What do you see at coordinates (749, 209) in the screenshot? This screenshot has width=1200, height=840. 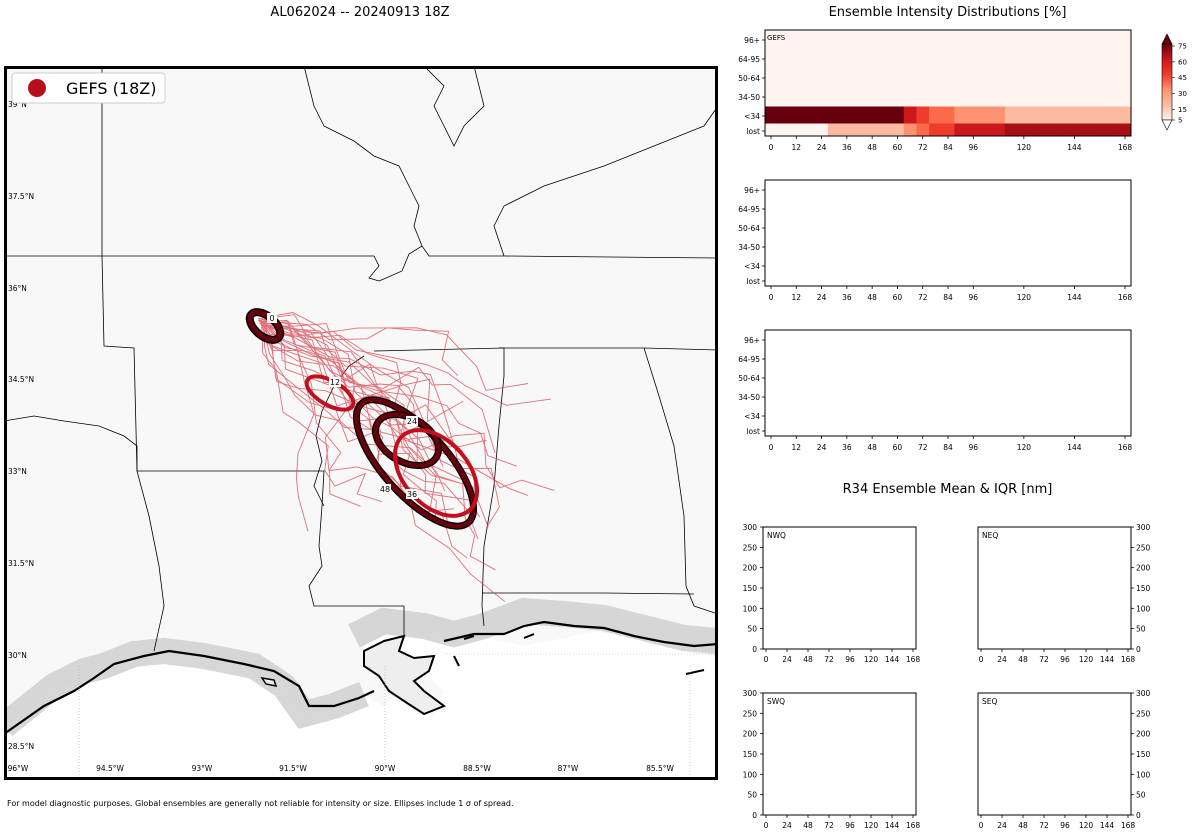 I see `y-tick-label: 64-95` at bounding box center [749, 209].